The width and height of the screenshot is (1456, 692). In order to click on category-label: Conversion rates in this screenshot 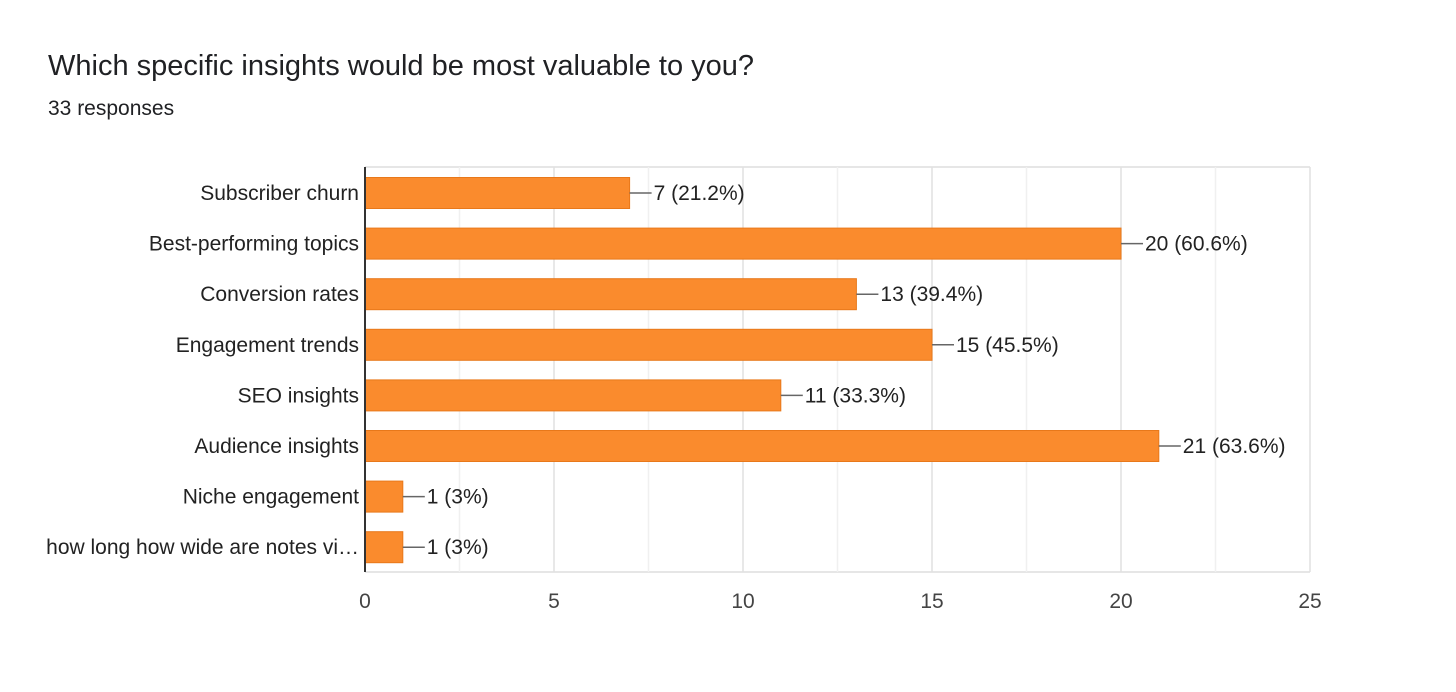, I will do `click(279, 294)`.